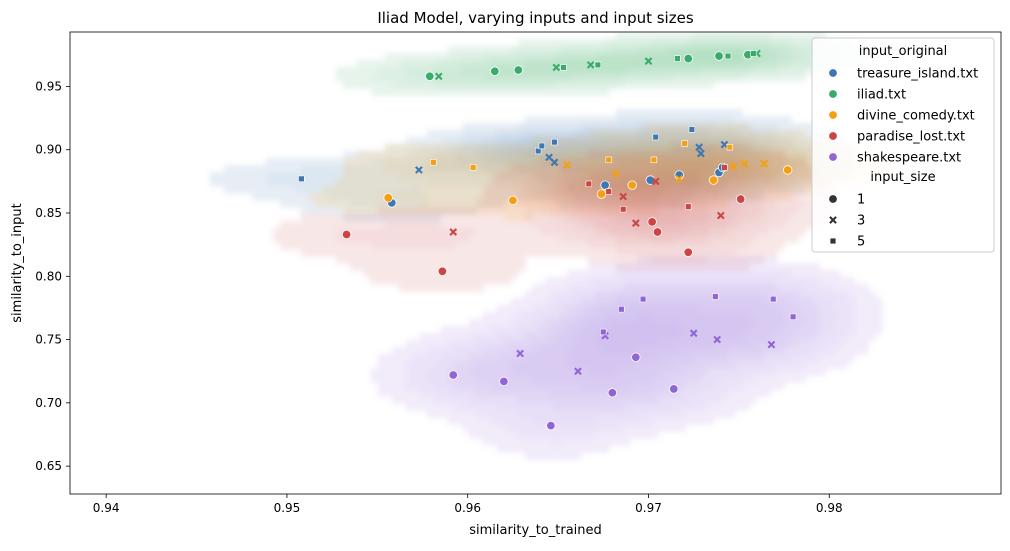 The image size is (1010, 551). I want to click on y-axis: 0.65 0.70 0.75 0.80 0.85 0.90 0.95, so click(52, 276).